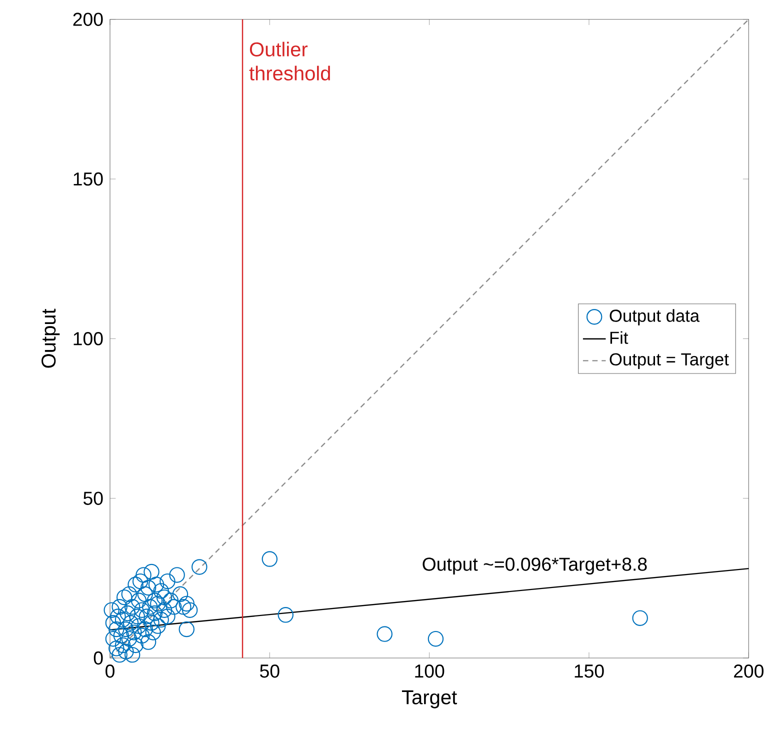 This screenshot has width=776, height=744. Describe the element at coordinates (669, 361) in the screenshot. I see `legend-label: Output = Target` at that location.